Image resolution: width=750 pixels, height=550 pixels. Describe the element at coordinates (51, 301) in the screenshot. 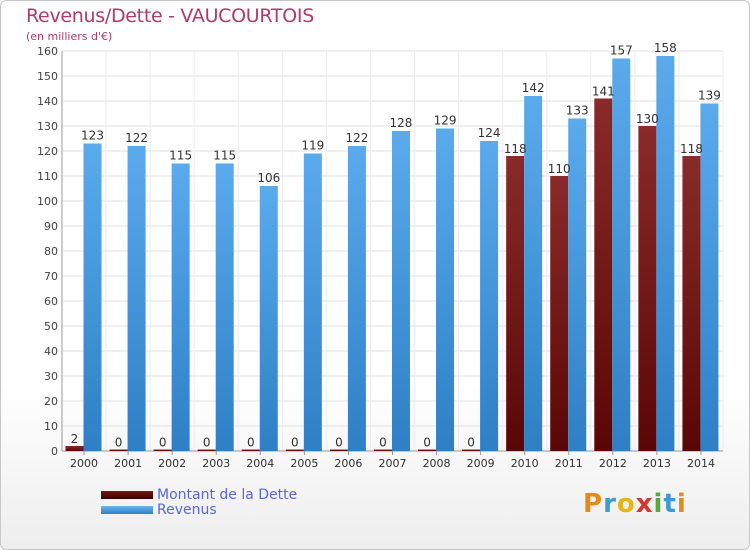

I see `y-tick-label: 60` at that location.